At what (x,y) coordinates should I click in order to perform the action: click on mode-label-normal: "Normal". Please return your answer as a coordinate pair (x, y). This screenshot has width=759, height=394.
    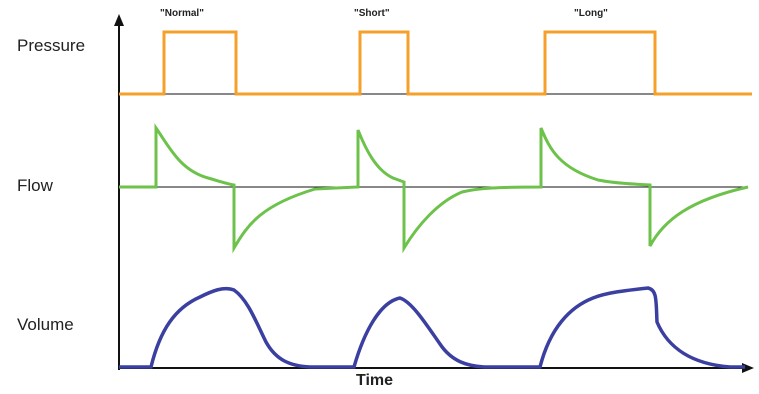
    Looking at the image, I should click on (182, 13).